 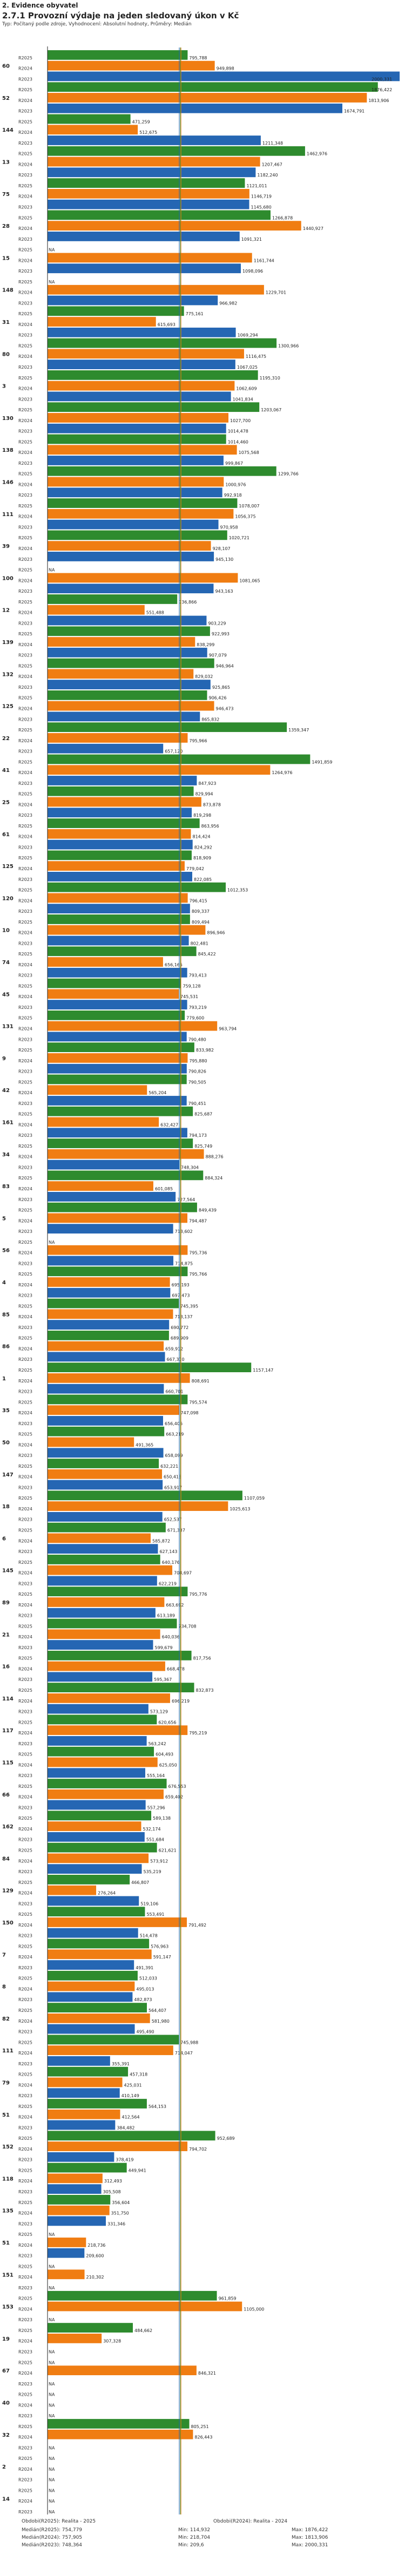 I want to click on value-label: 1081,065, so click(x=250, y=580).